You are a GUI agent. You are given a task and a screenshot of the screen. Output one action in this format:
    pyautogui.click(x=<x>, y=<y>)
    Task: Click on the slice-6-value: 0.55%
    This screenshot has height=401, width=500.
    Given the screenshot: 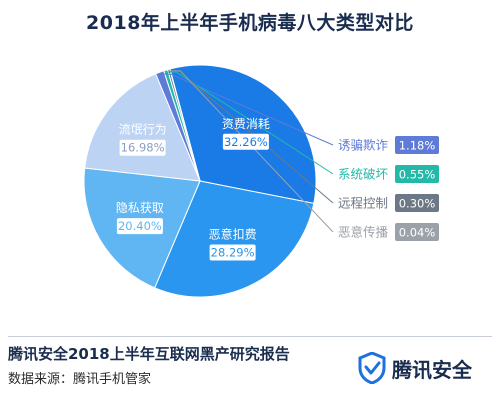 What is the action you would take?
    pyautogui.click(x=417, y=175)
    